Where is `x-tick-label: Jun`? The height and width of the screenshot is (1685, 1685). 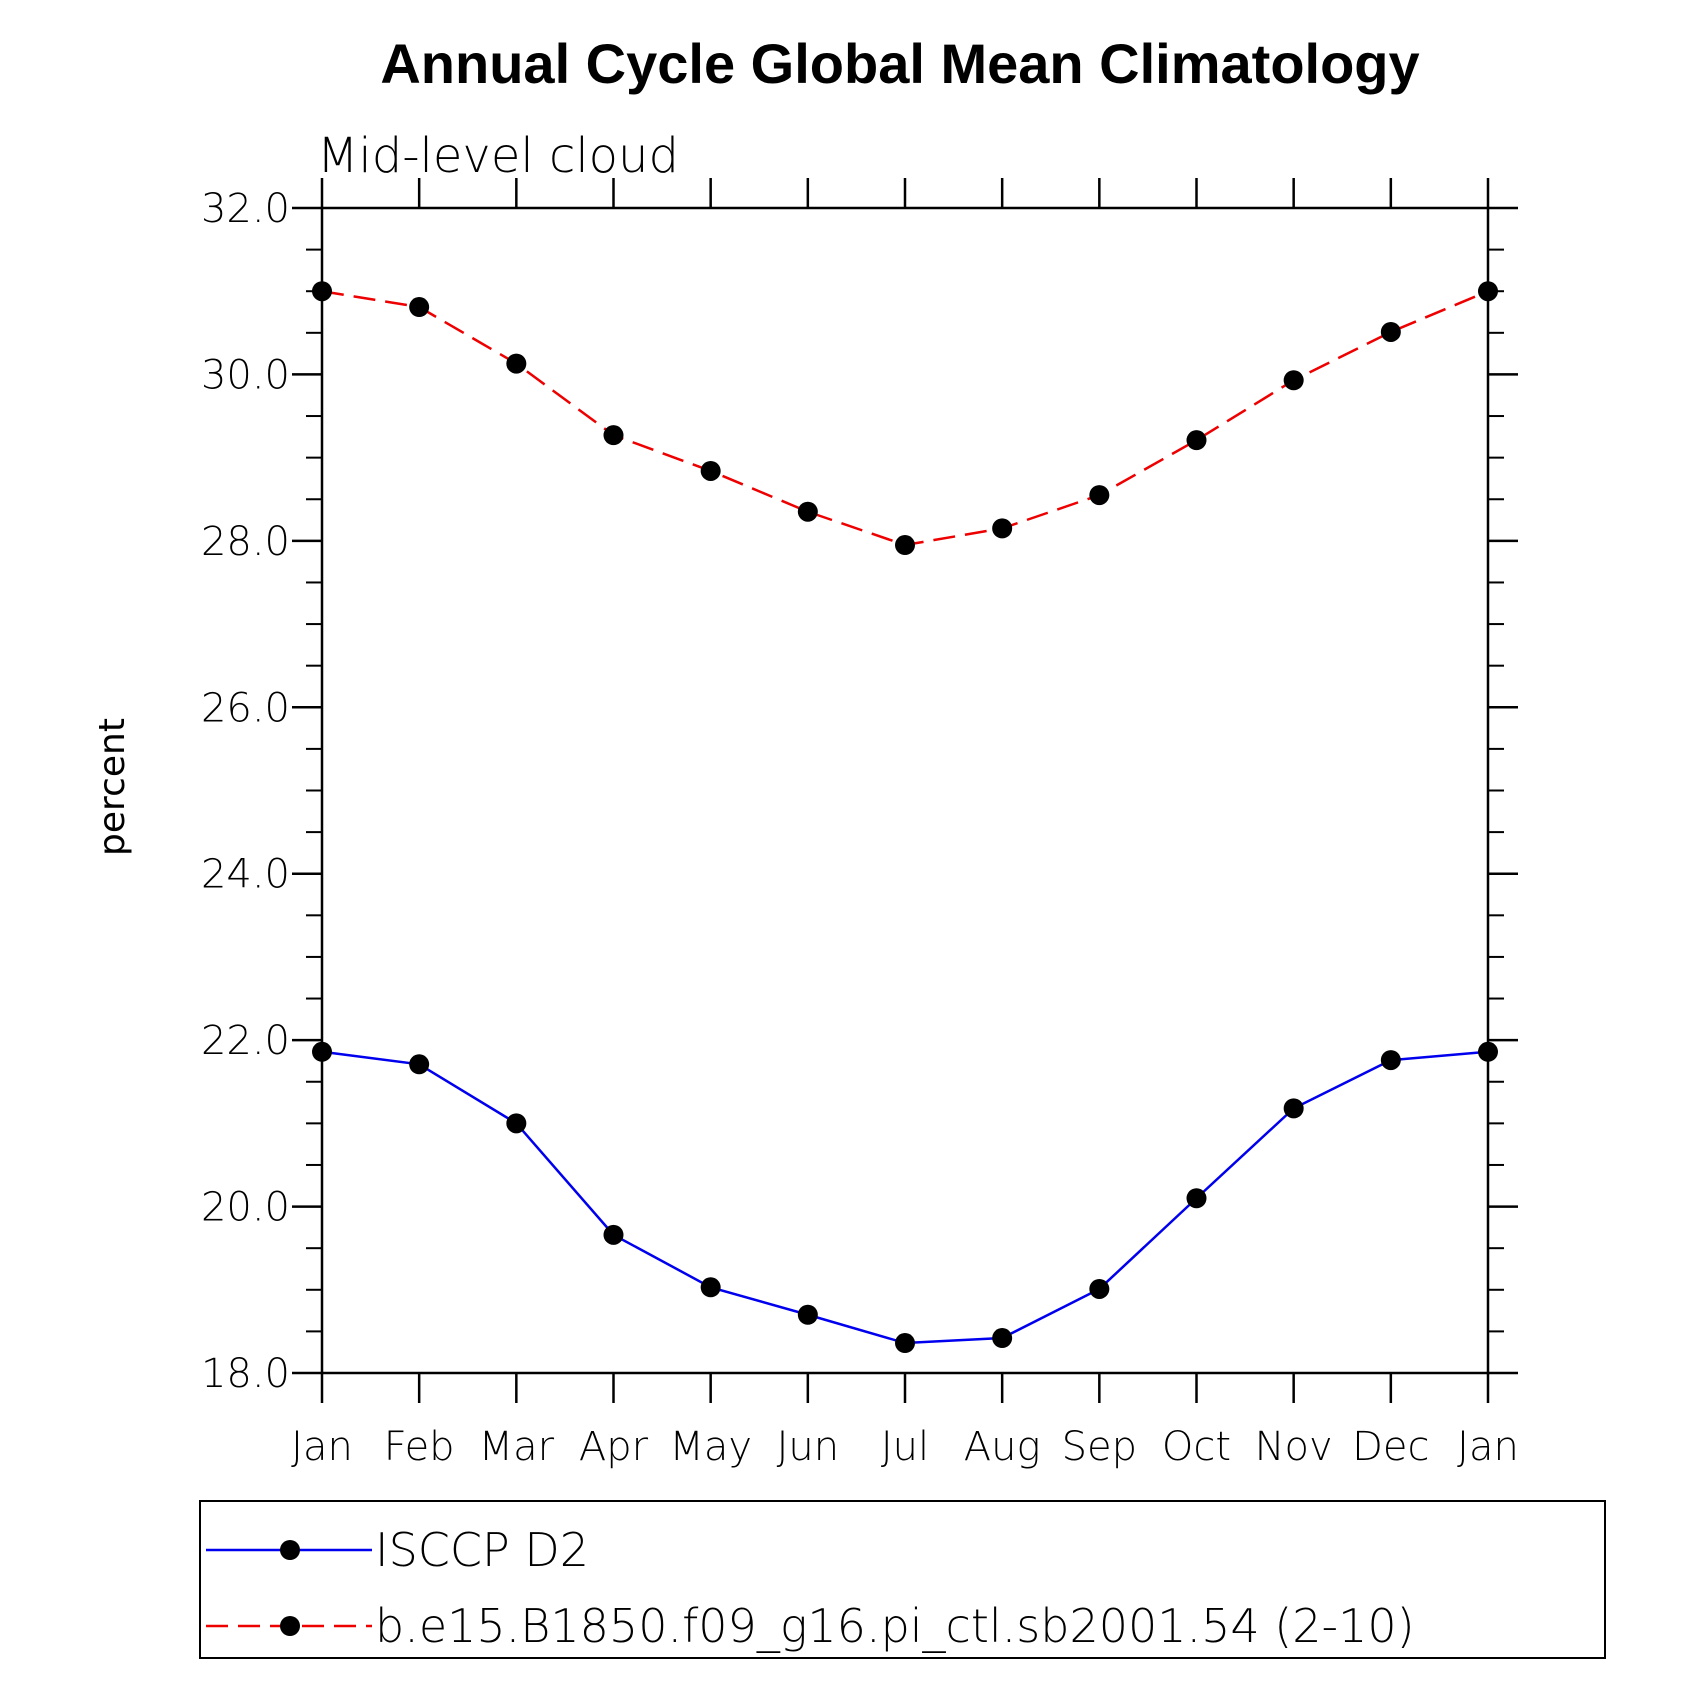 x-tick-label: Jun is located at coordinates (808, 1447).